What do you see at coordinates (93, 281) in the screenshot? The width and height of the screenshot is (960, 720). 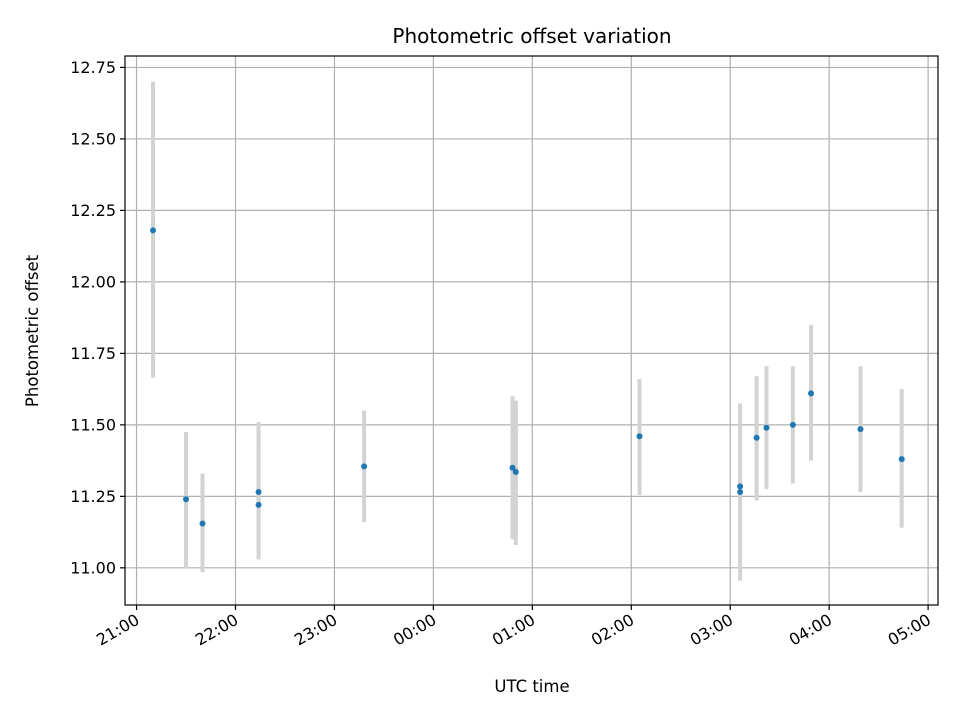 I see `y-tick-label: 12.00` at bounding box center [93, 281].